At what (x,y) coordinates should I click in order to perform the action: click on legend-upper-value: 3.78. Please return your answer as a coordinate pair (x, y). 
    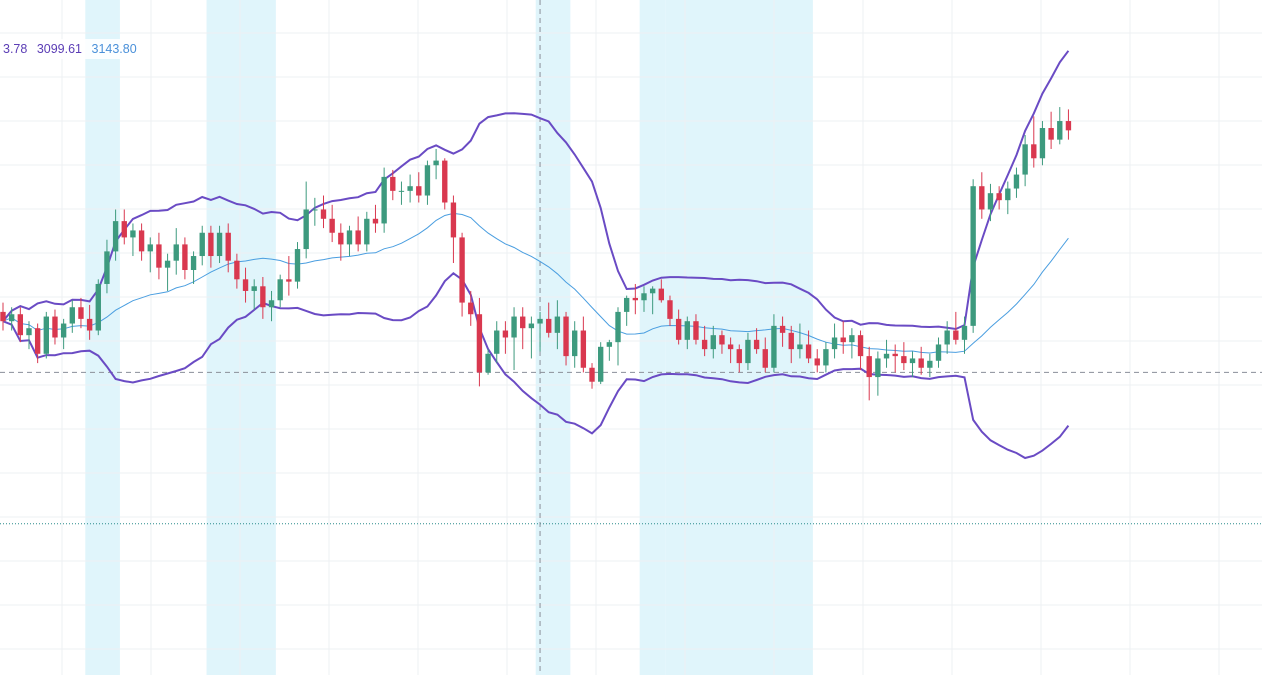
    Looking at the image, I should click on (15, 49).